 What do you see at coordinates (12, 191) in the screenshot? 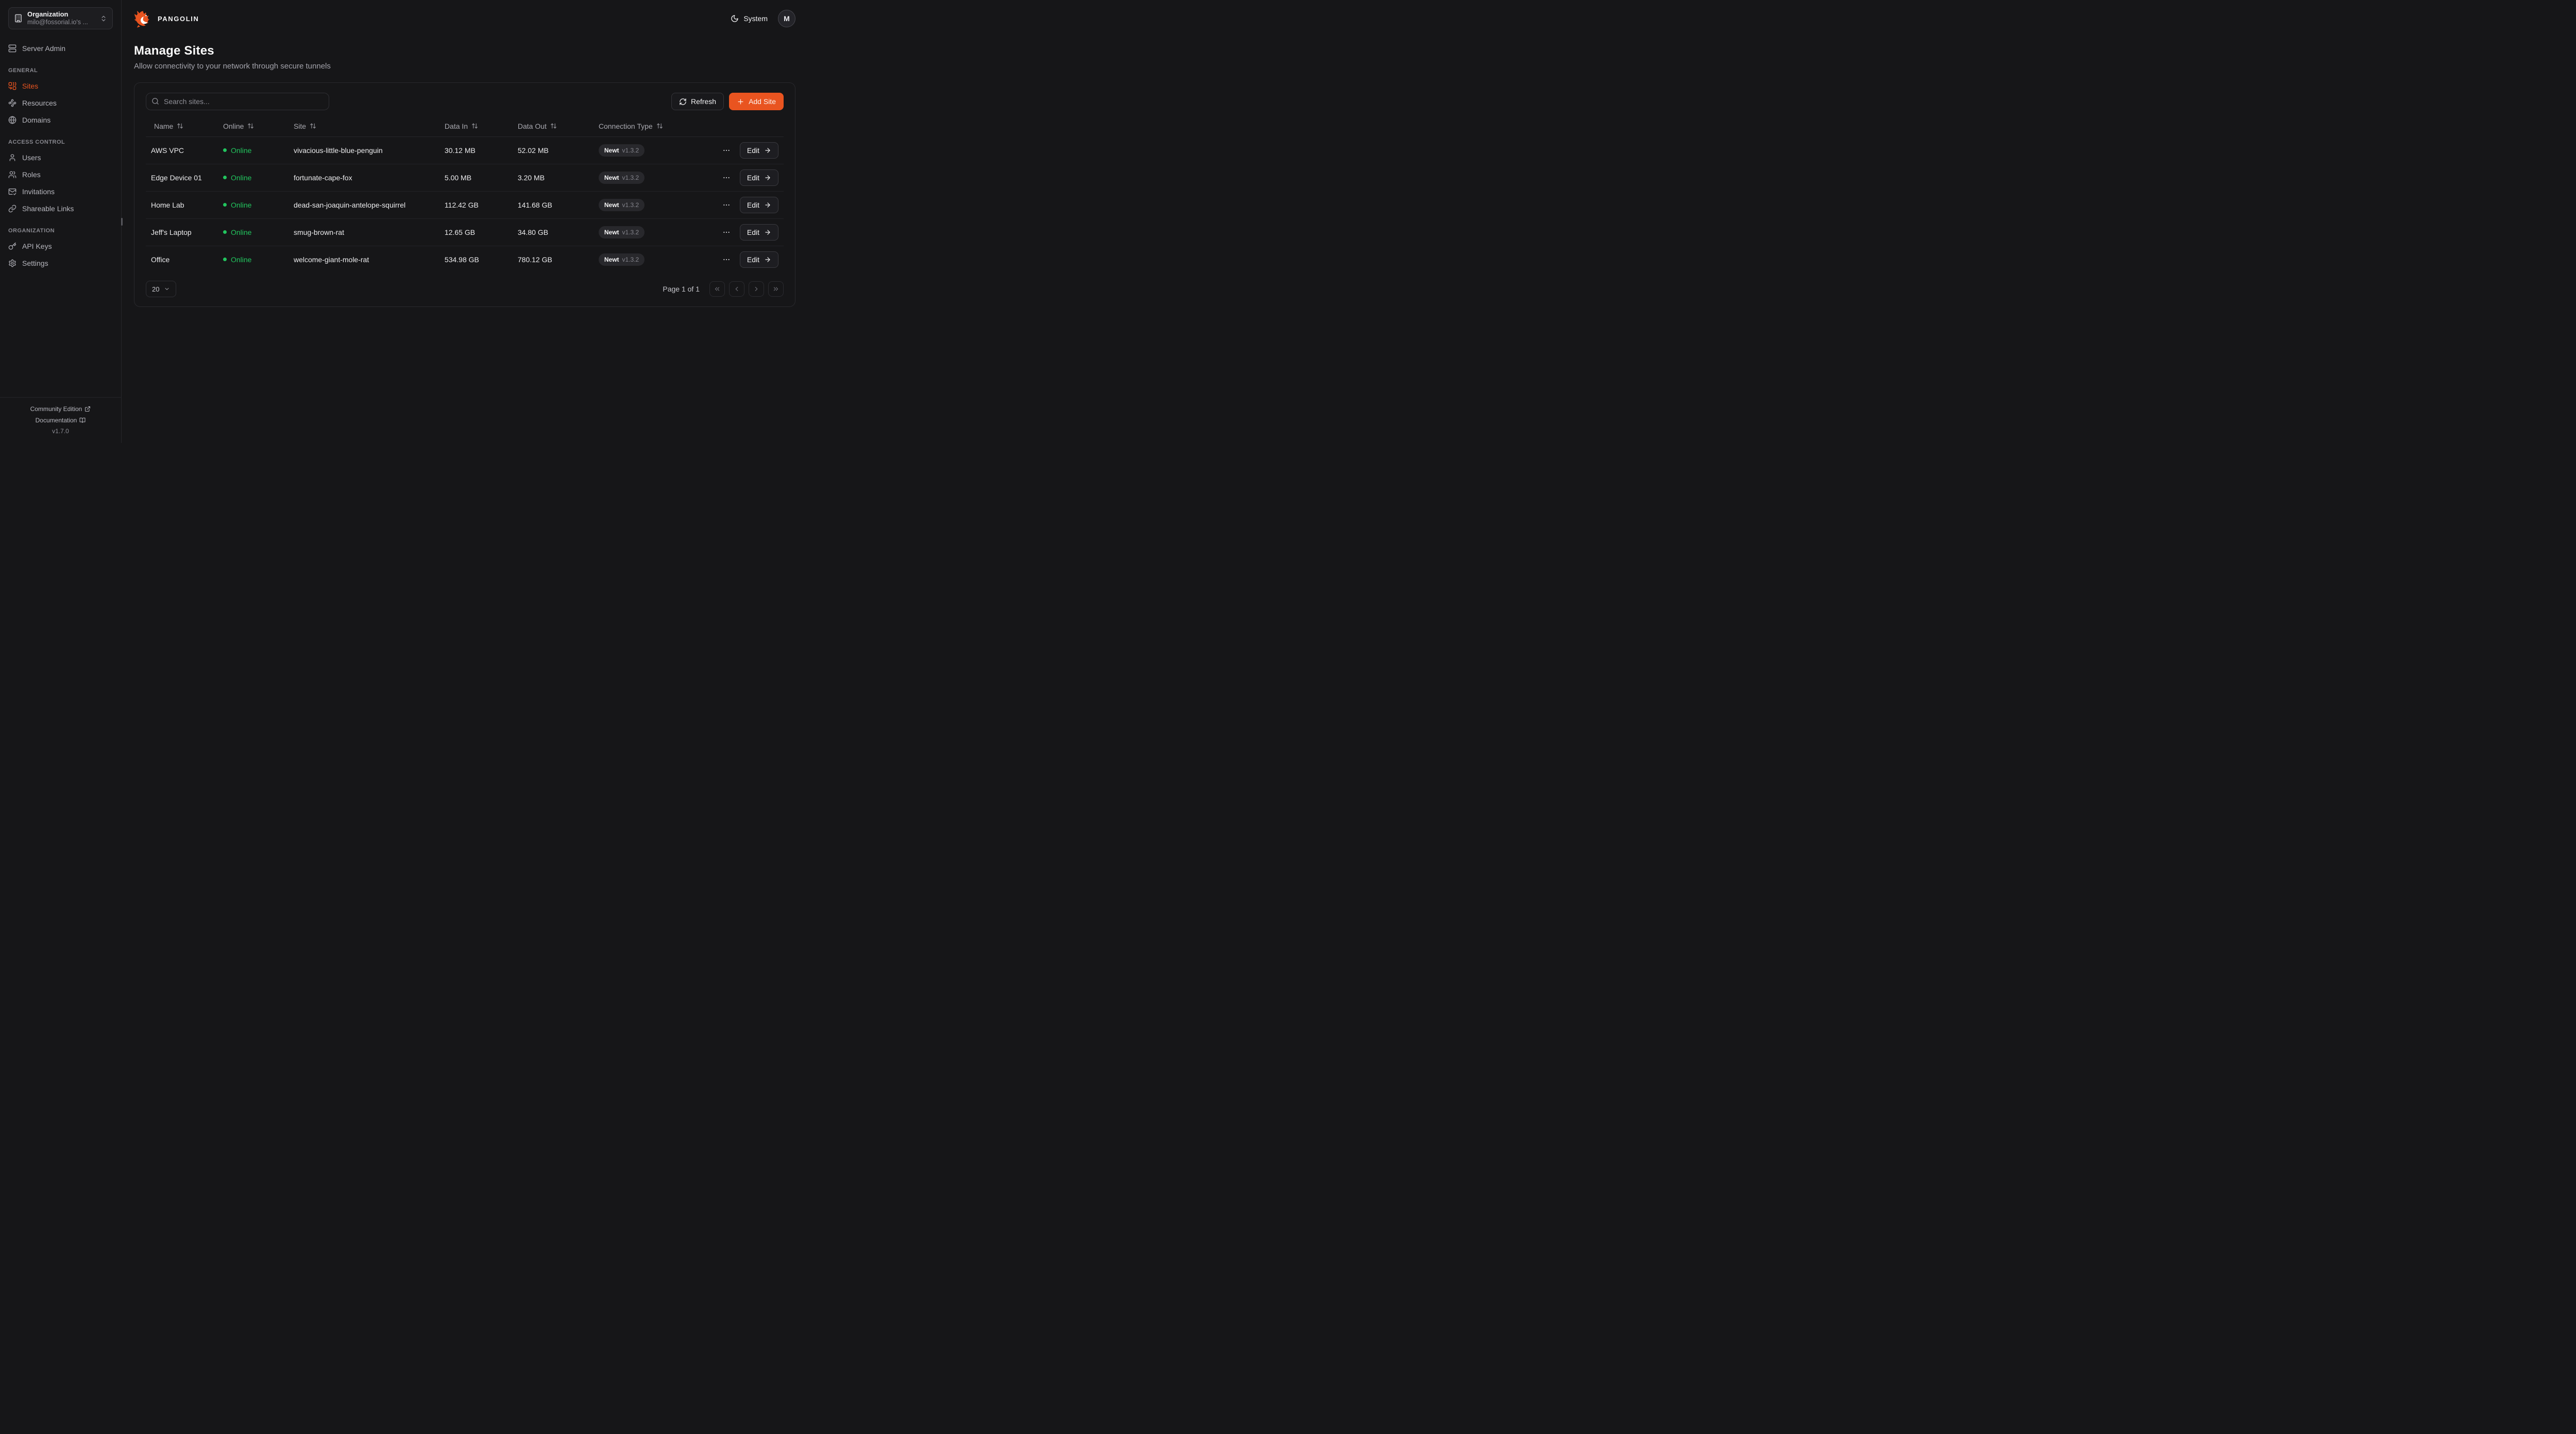
I see `mail-check-icon` at bounding box center [12, 191].